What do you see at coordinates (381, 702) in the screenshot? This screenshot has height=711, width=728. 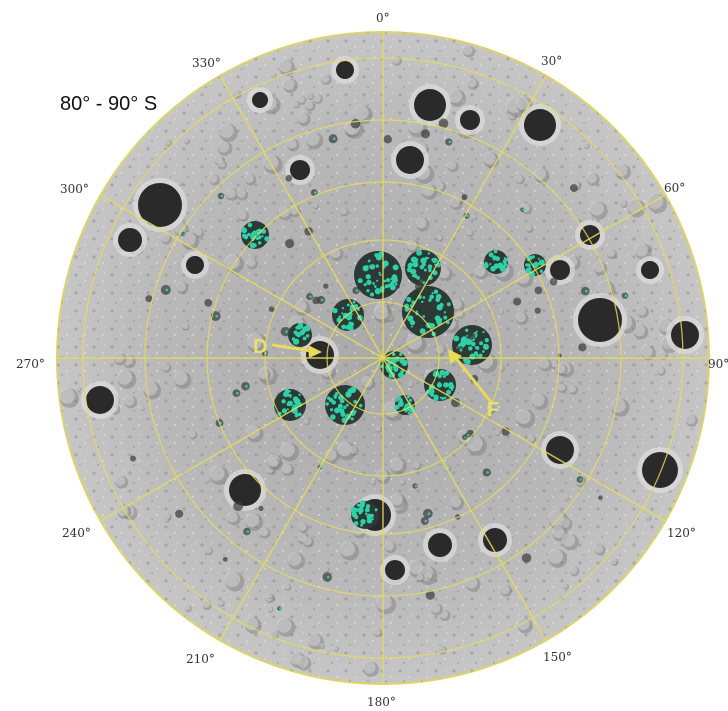 I see `lon-label-180: 180°` at bounding box center [381, 702].